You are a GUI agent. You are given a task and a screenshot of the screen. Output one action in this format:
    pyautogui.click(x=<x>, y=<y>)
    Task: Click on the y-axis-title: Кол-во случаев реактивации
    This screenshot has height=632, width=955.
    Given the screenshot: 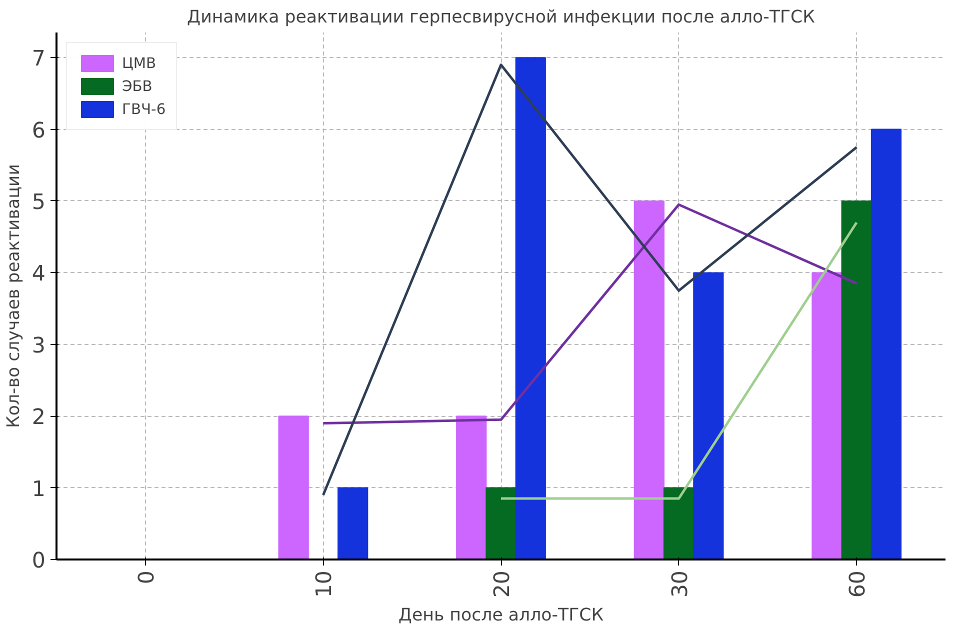 What is the action you would take?
    pyautogui.click(x=14, y=296)
    